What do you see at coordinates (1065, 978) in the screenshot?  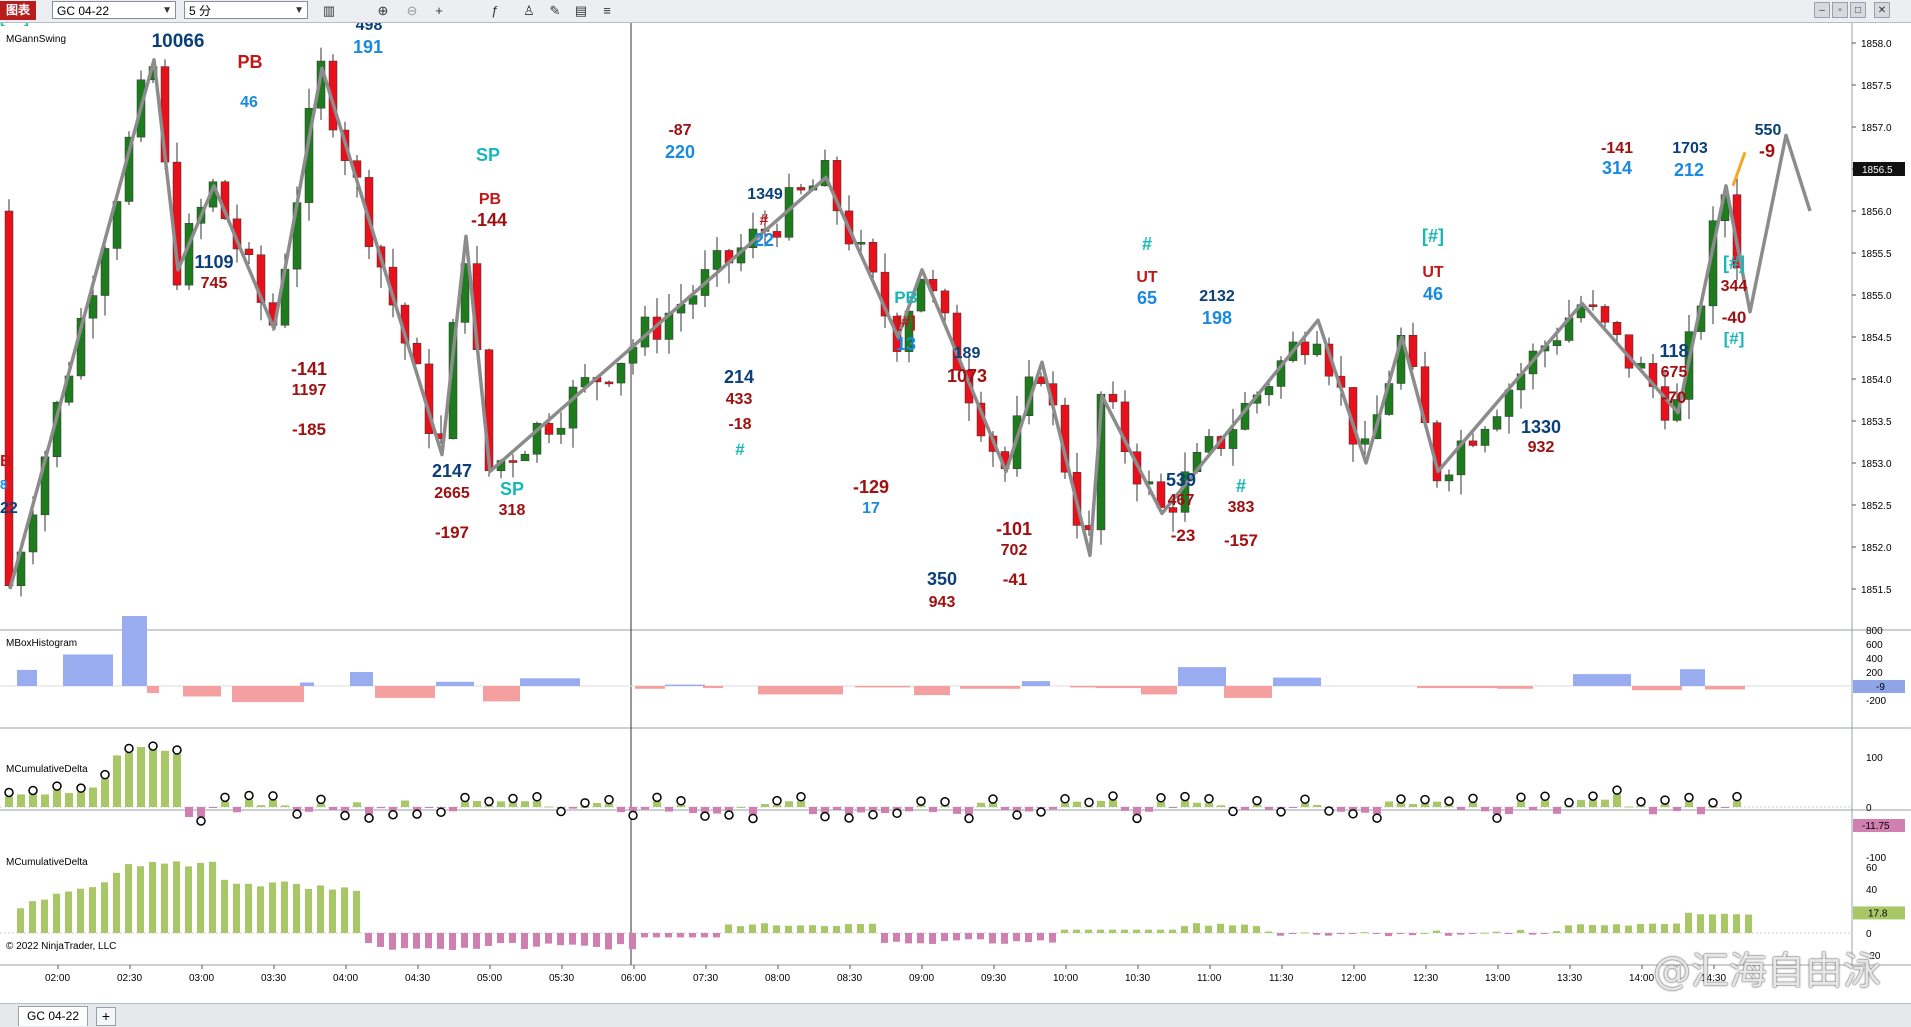 I see `time-tick-label: 10:00` at bounding box center [1065, 978].